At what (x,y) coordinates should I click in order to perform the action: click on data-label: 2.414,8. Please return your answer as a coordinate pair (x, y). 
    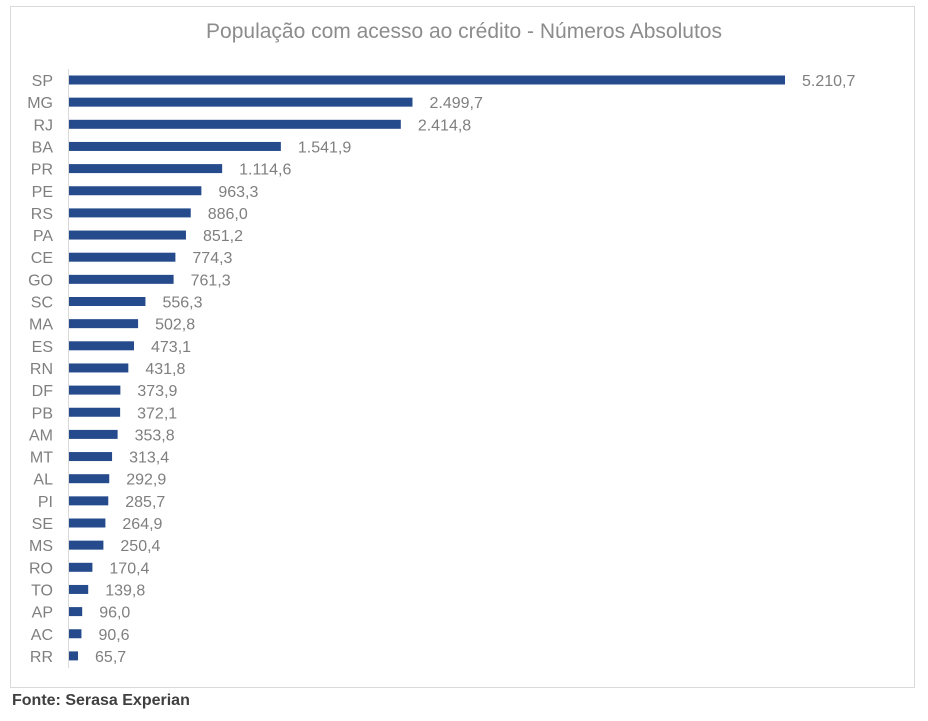
    Looking at the image, I should click on (444, 125).